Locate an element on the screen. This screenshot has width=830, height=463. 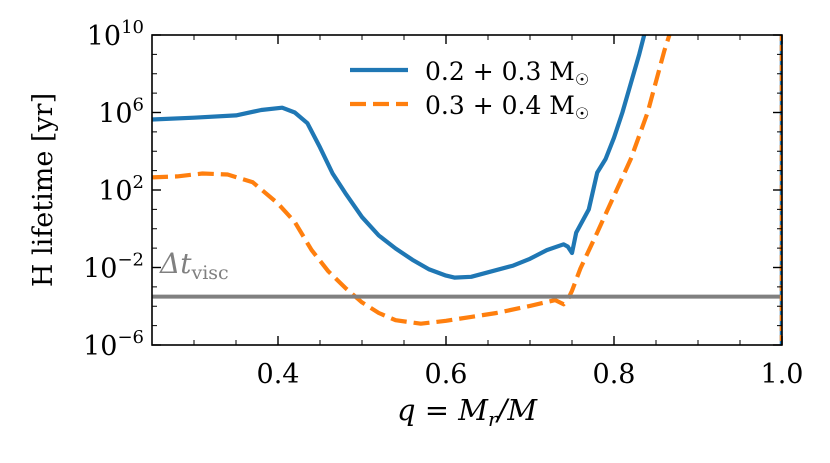
reference-label-text: Δtvisc is located at coordinates (194, 265).